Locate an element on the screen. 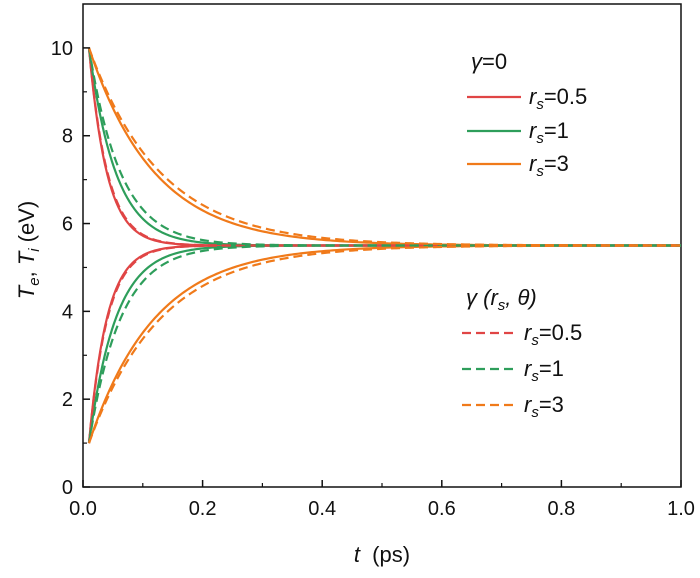  x-tick-label: 0.8 is located at coordinates (561, 509).